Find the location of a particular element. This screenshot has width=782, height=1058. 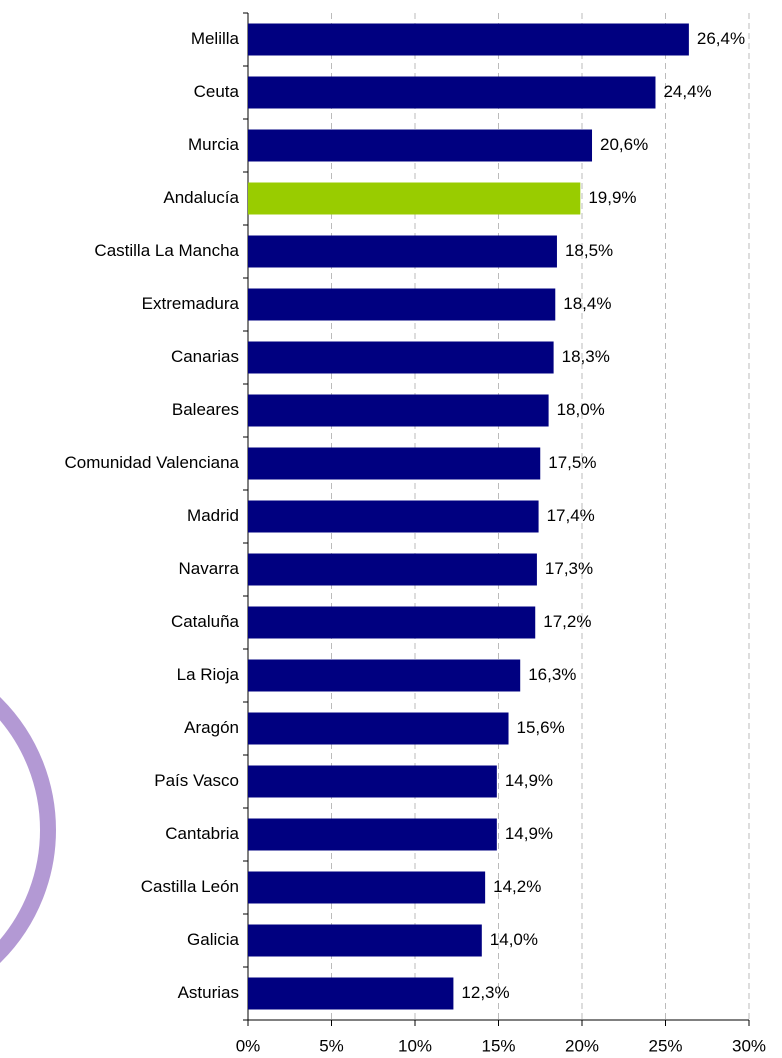

value-label: 16,3% is located at coordinates (552, 674).